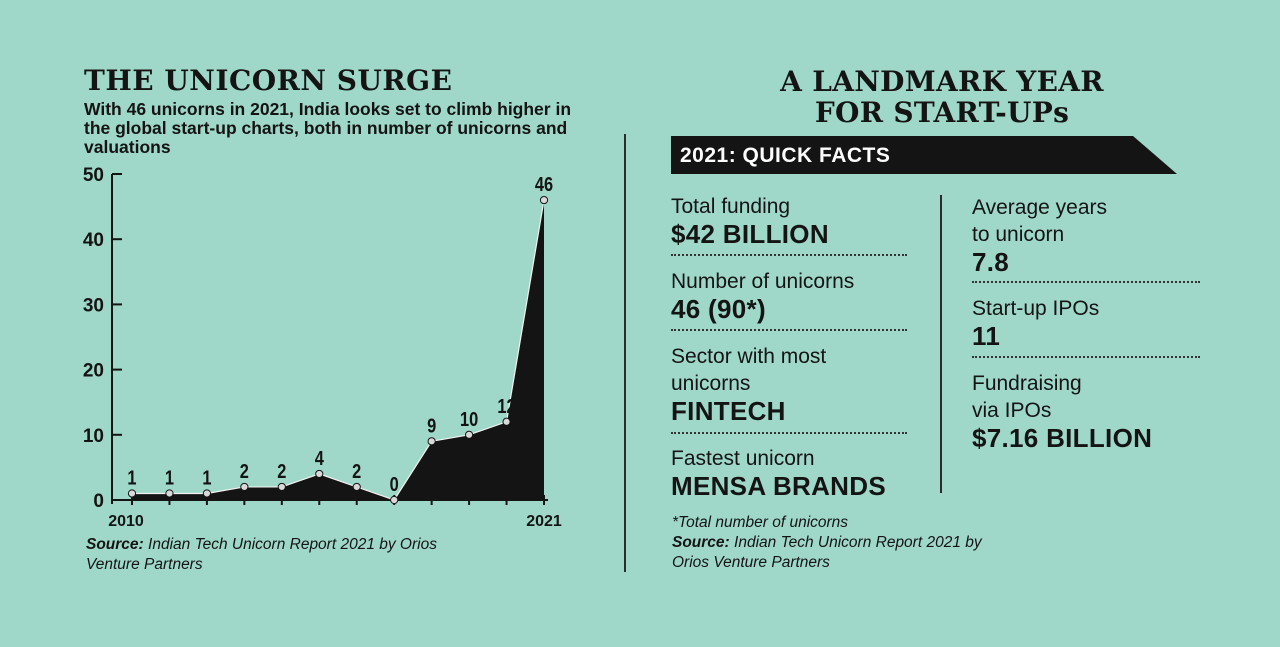  Describe the element at coordinates (941, 344) in the screenshot. I see `column-divider` at that location.